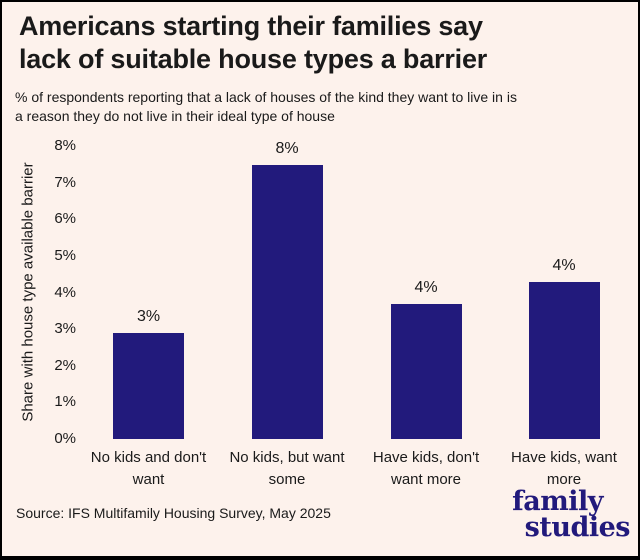  Describe the element at coordinates (148, 316) in the screenshot. I see `bar-value-label: 3%` at that location.